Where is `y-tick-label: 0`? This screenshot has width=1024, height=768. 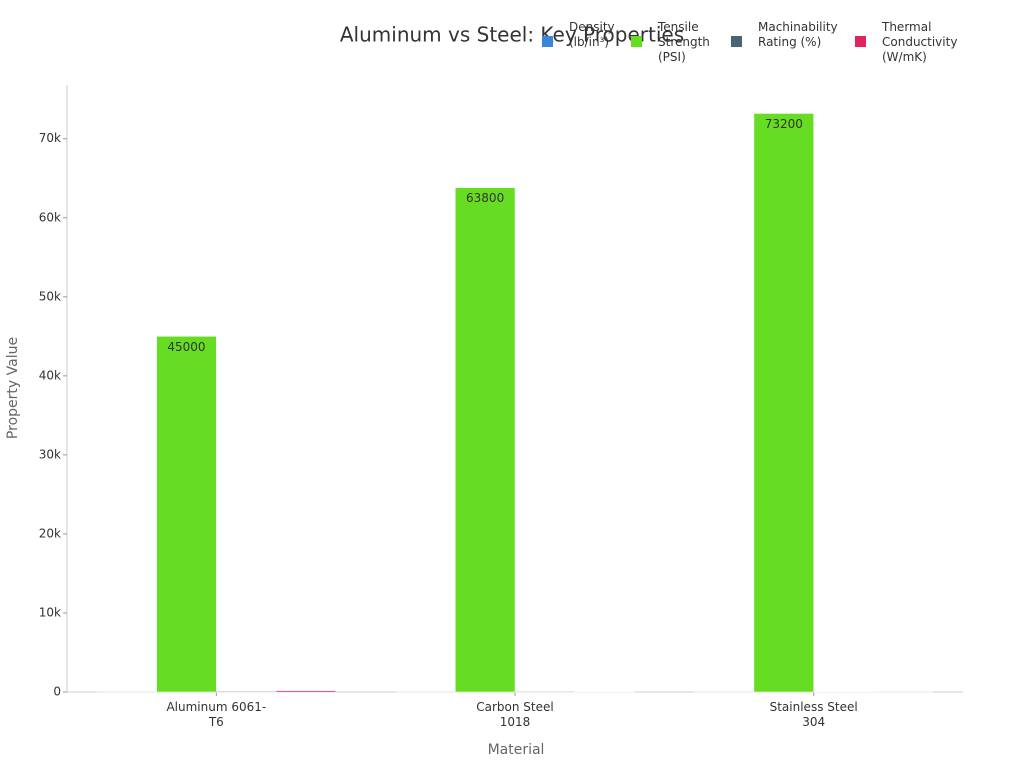
y-tick-label: 0 is located at coordinates (57, 692).